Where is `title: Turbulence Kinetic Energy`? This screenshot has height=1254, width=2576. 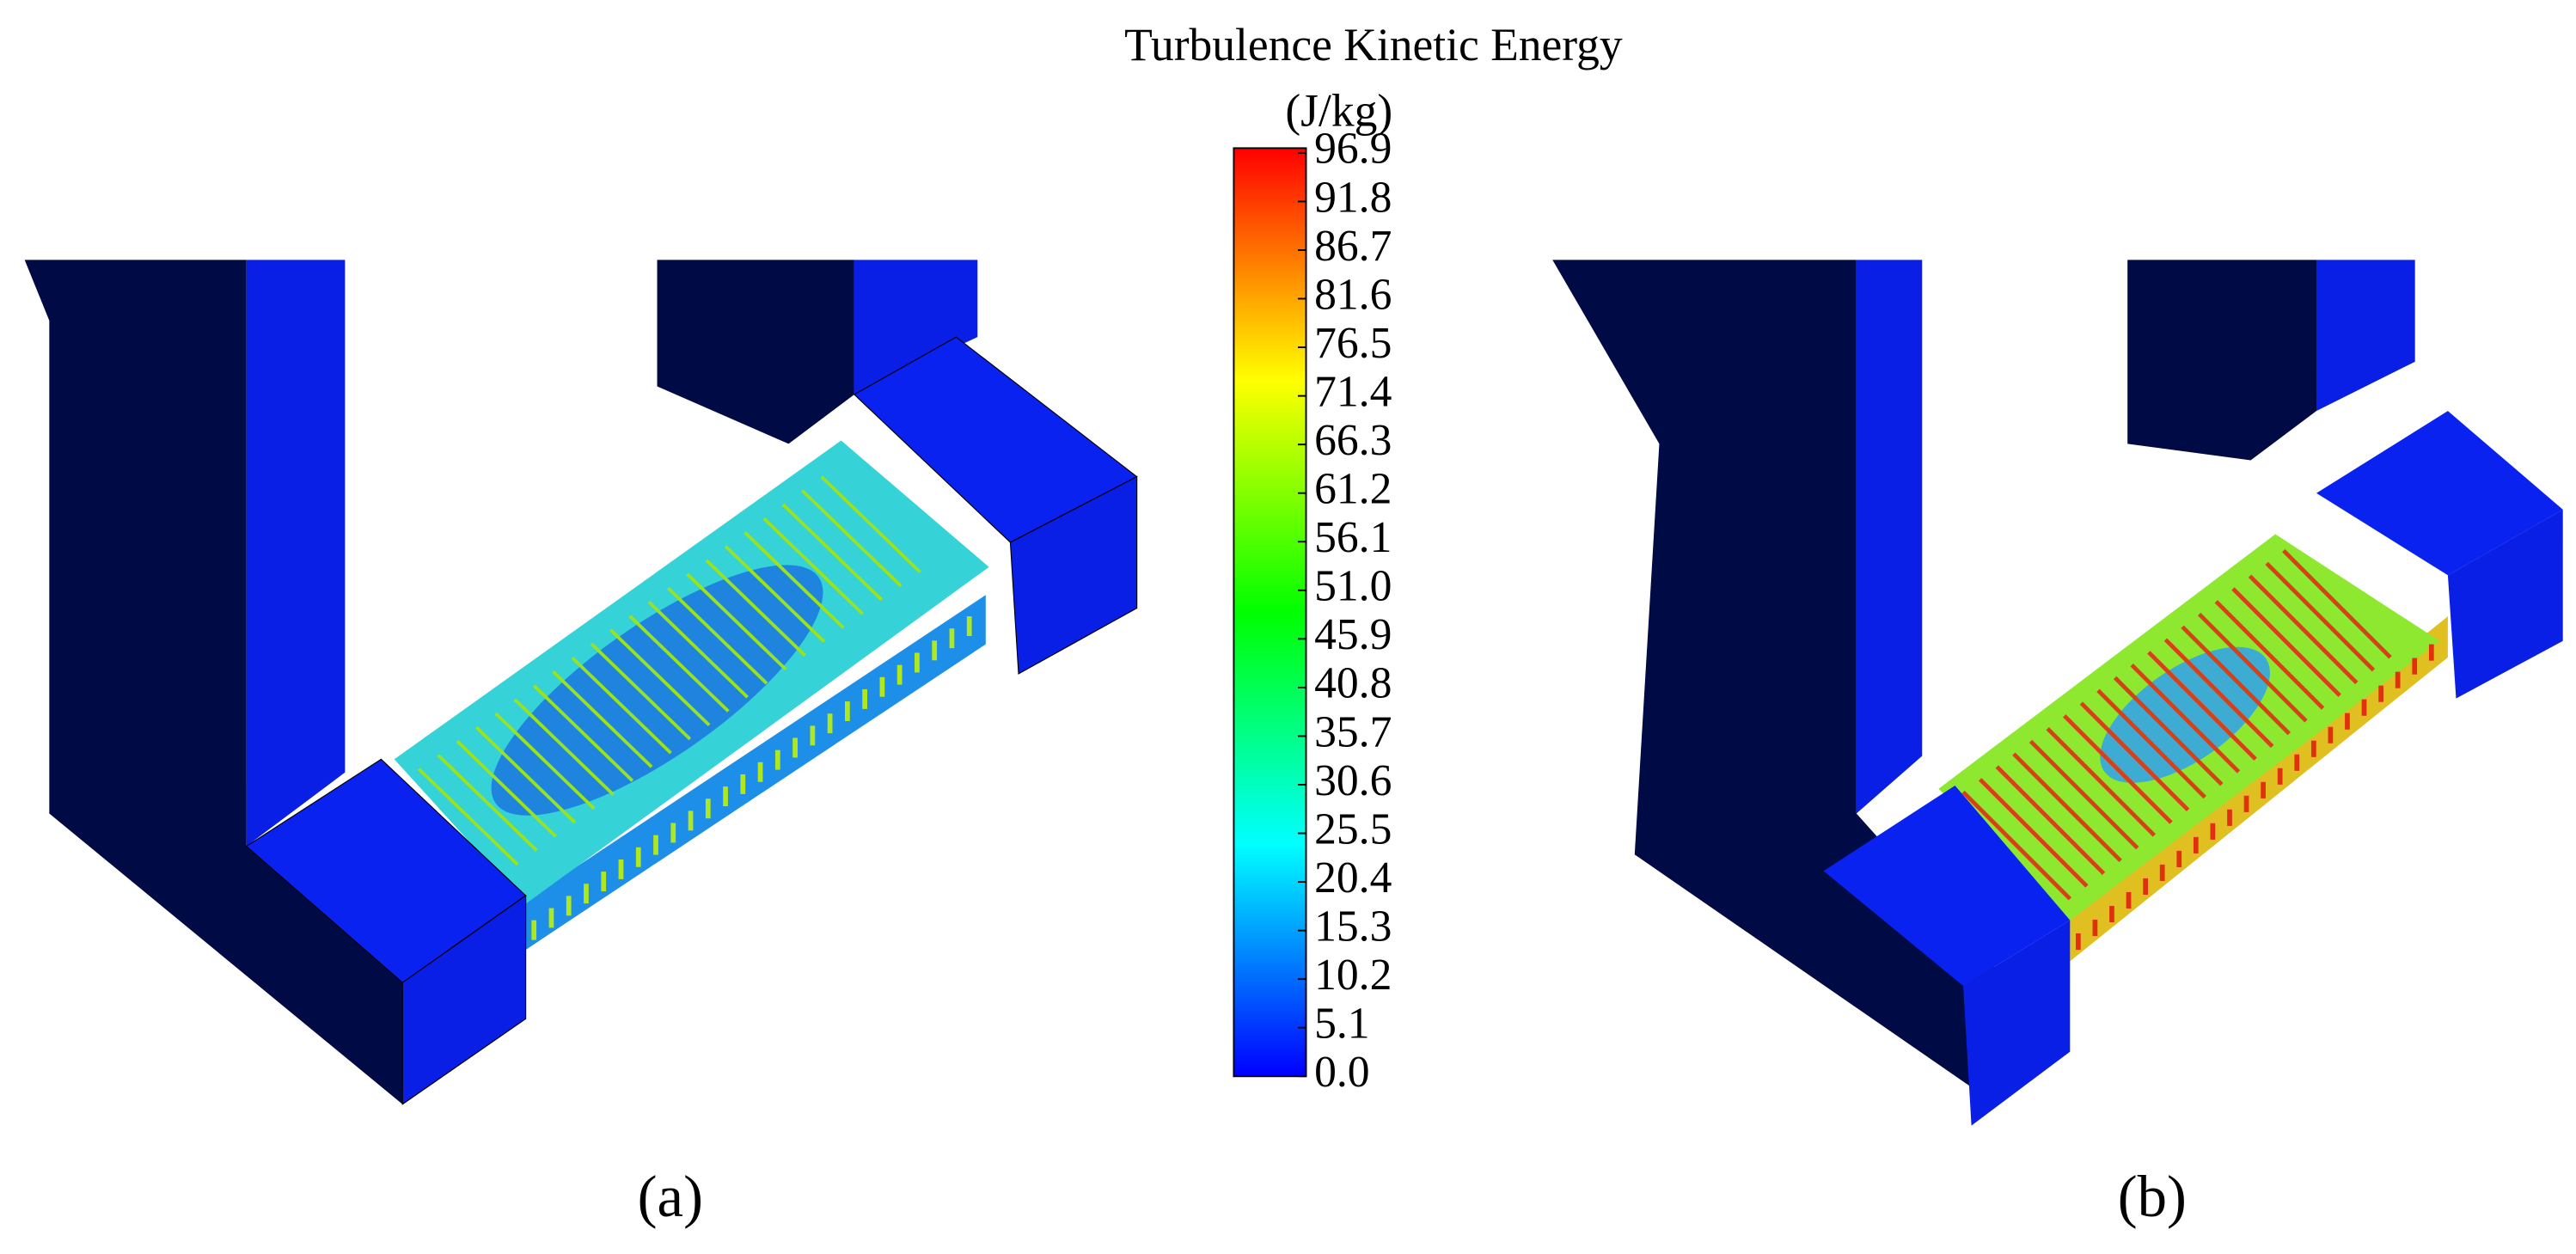
title: Turbulence Kinetic Energy is located at coordinates (1373, 44).